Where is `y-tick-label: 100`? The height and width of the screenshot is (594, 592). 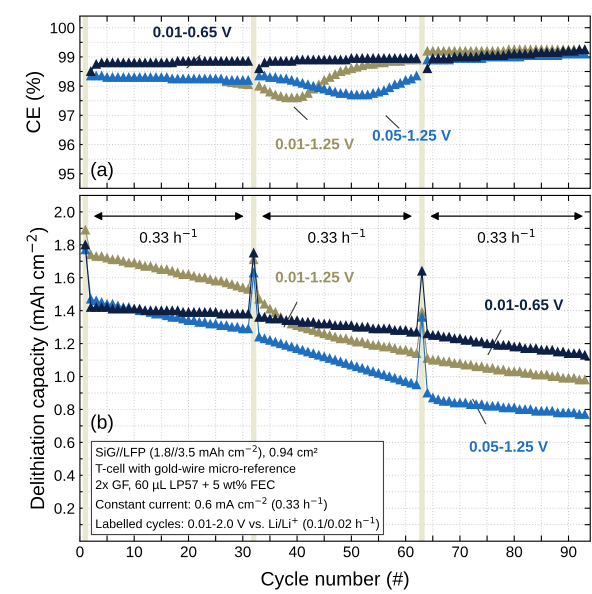
y-tick-label: 100 is located at coordinates (62, 28).